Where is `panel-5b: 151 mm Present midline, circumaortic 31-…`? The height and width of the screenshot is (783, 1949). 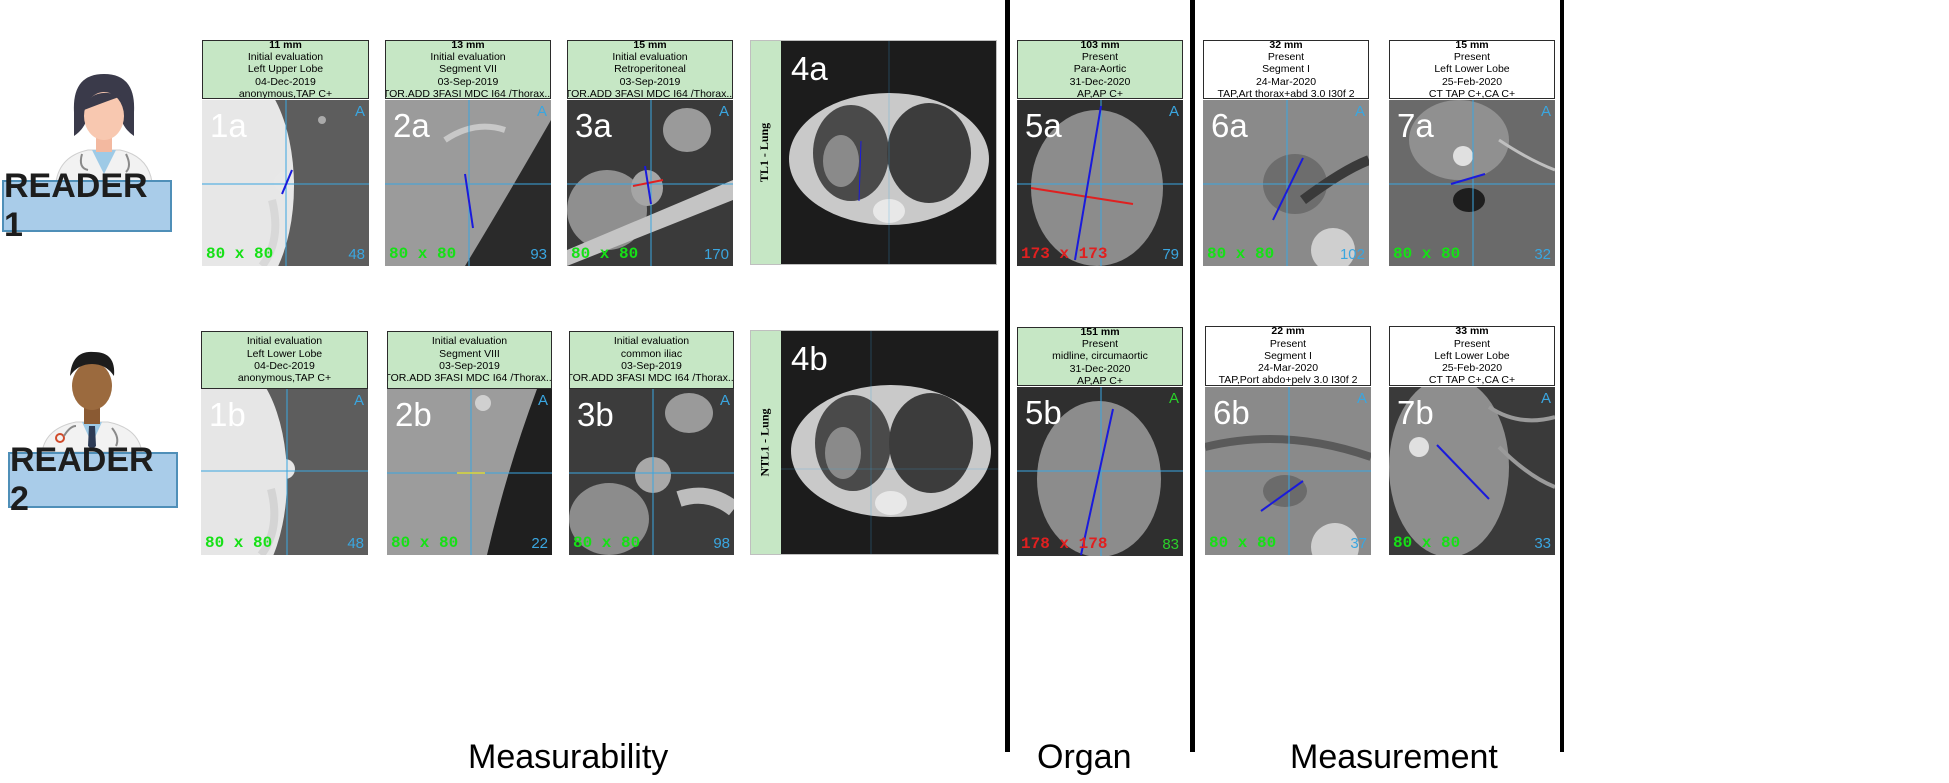
panel-5b: 151 mm Present midline, circumaortic 31-… is located at coordinates (1100, 441).